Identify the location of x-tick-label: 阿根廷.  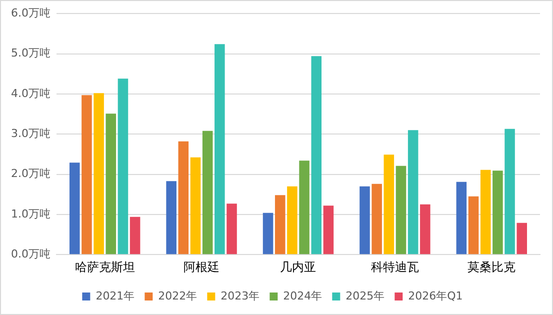
(202, 267).